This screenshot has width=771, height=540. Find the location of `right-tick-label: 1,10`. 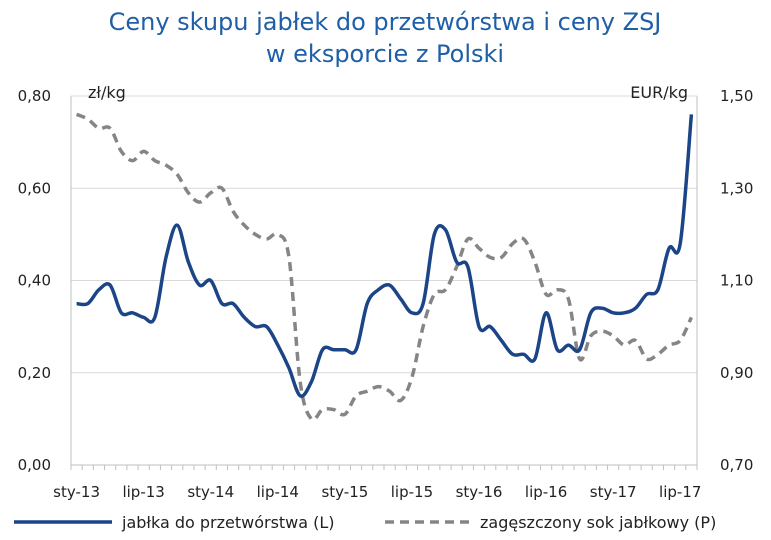

right-tick-label: 1,10 is located at coordinates (736, 281).